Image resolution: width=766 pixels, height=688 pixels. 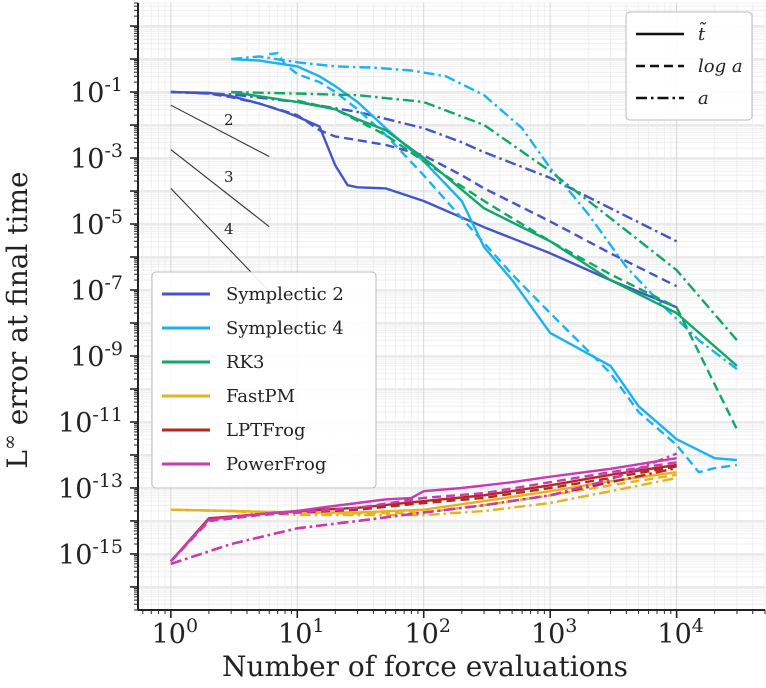 I want to click on legend-label-rk3: RK3, so click(x=245, y=362).